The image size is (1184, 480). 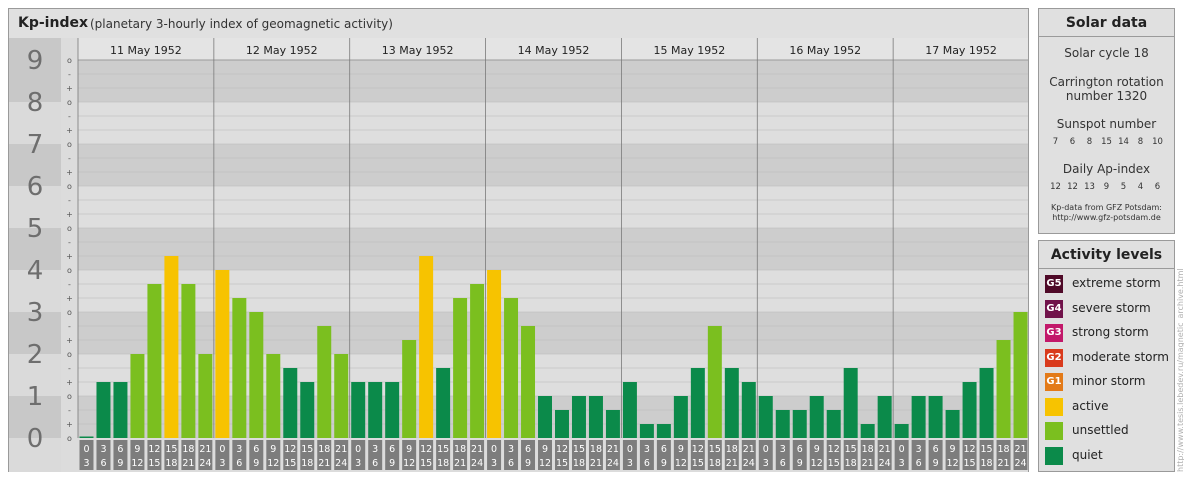 I want to click on level-label: minor storm, so click(x=1109, y=381).